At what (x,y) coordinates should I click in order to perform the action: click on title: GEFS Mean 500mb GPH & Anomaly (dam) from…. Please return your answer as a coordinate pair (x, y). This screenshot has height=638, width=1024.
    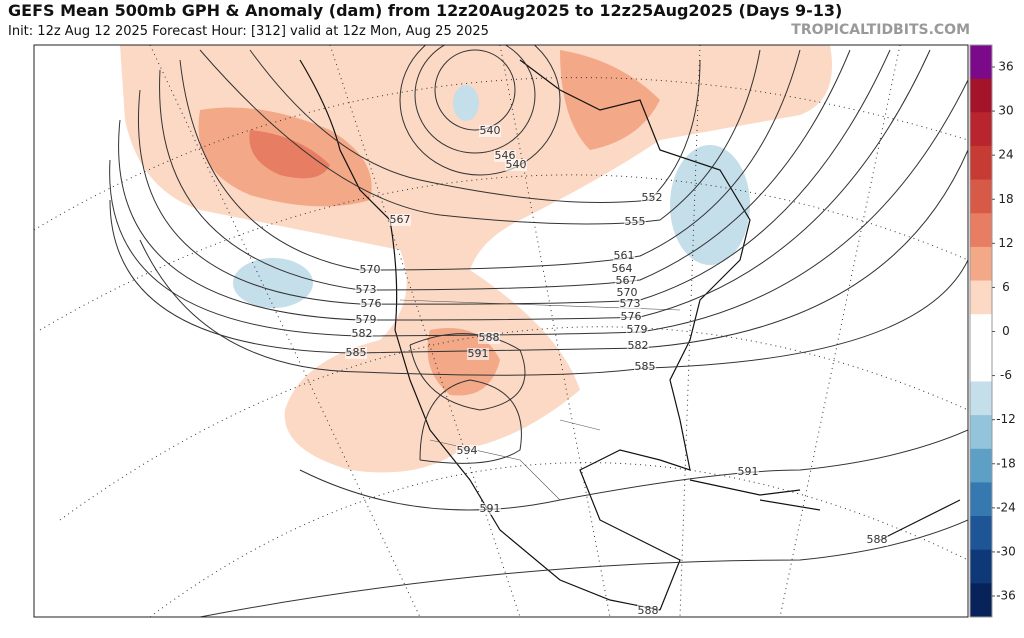
    Looking at the image, I should click on (425, 10).